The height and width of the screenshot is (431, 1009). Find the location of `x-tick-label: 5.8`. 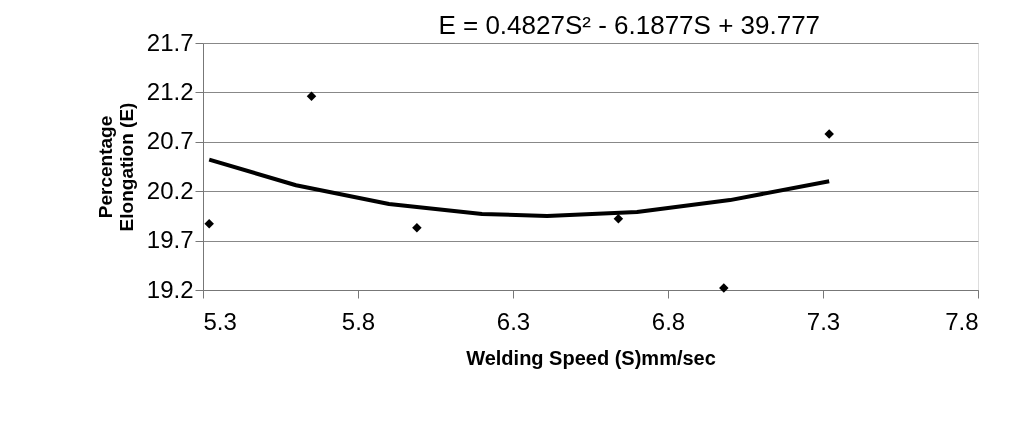

x-tick-label: 5.8 is located at coordinates (358, 321).